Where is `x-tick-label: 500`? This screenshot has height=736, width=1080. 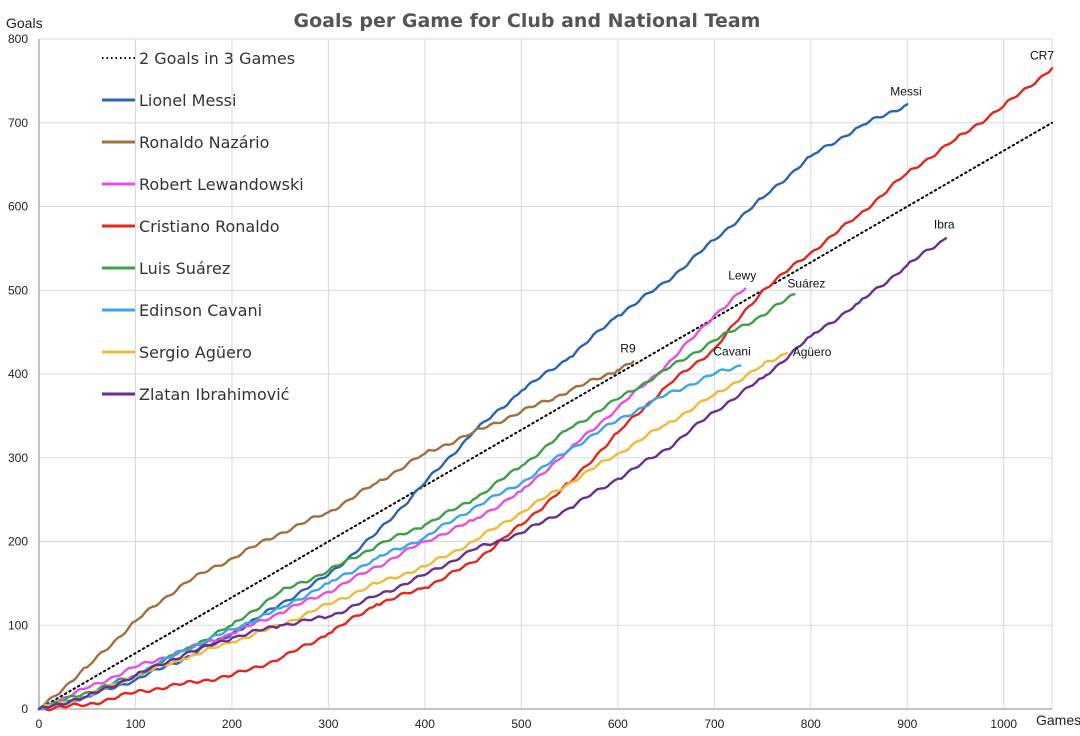
x-tick-label: 500 is located at coordinates (521, 724).